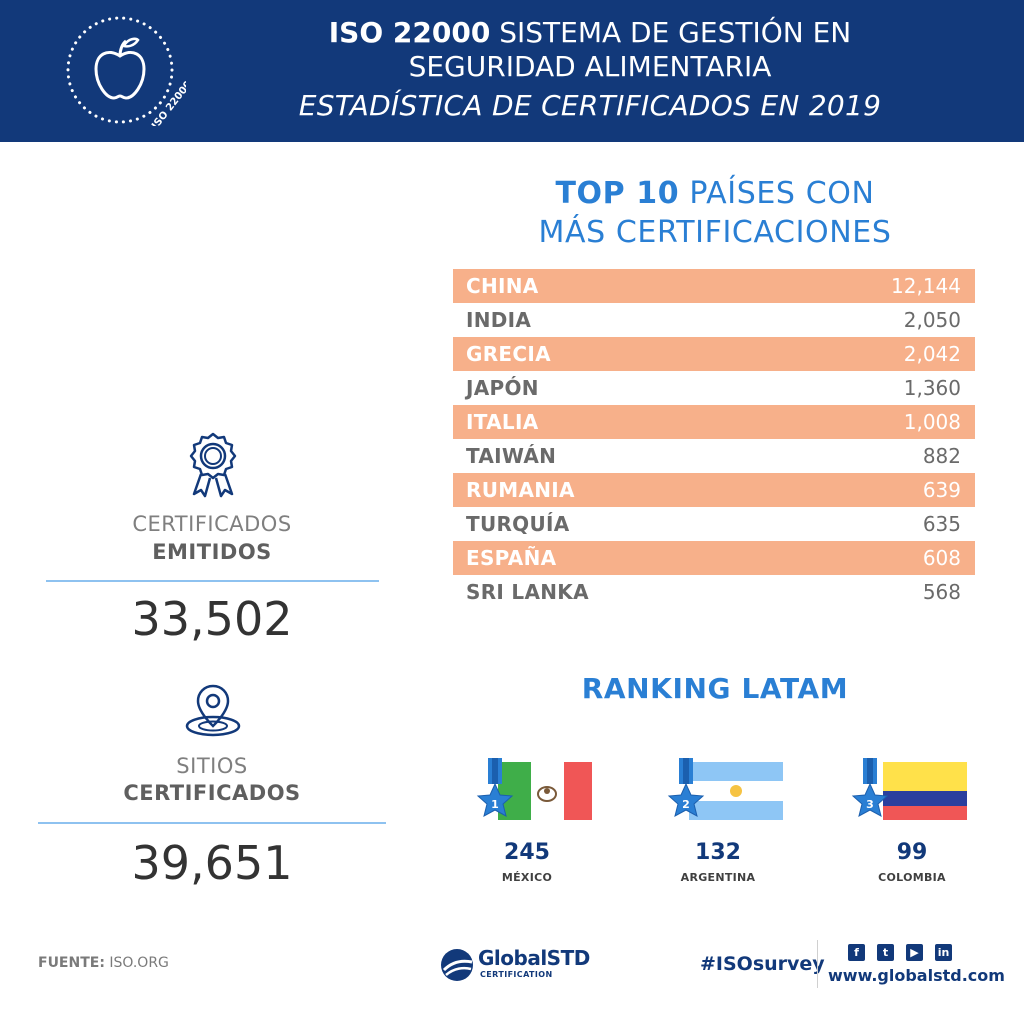 This screenshot has width=1024, height=1009. I want to click on social-links: f t ▶ in, so click(900, 952).